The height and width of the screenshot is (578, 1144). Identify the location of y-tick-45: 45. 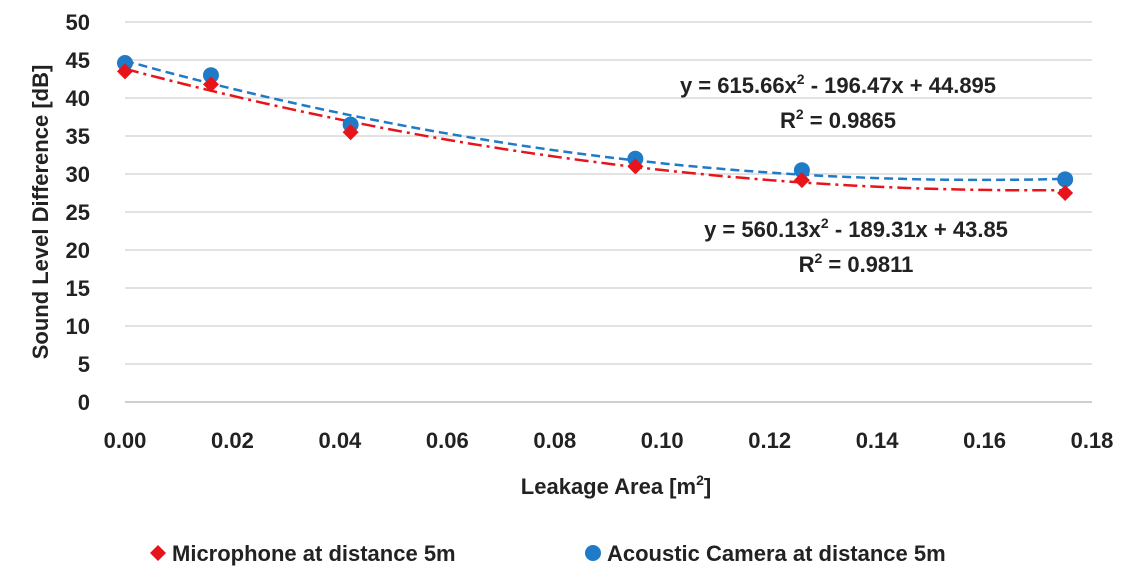
(78, 60).